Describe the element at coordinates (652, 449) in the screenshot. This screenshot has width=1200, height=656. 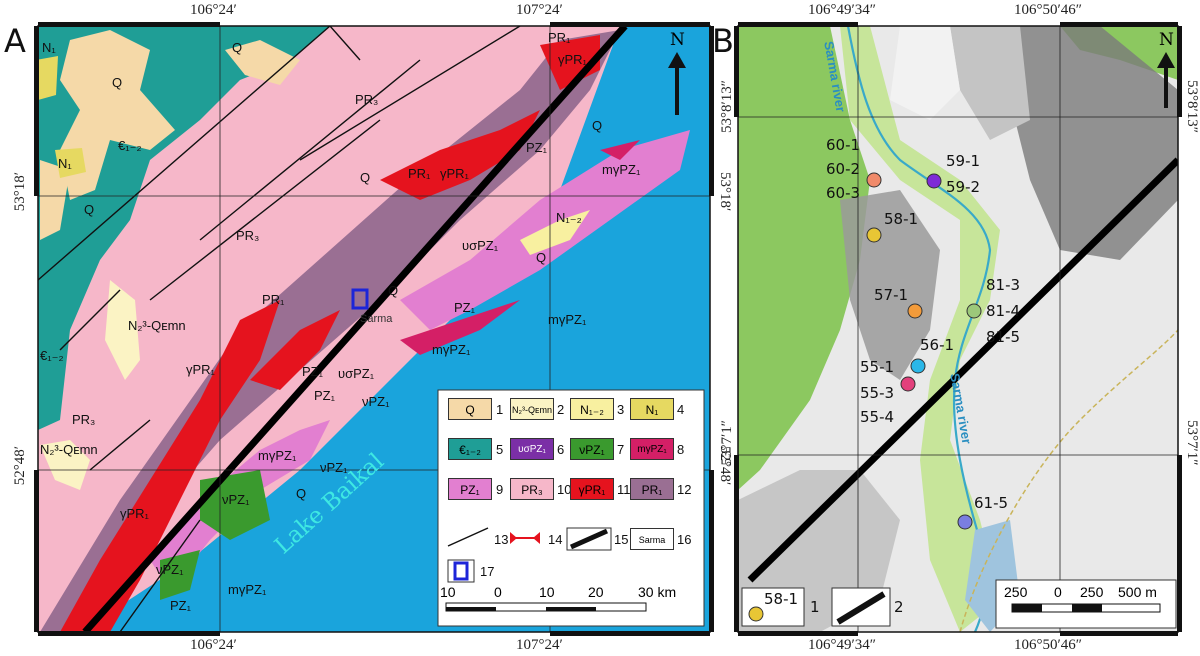
I see `legend-swatch-8: mγPZ₁` at that location.